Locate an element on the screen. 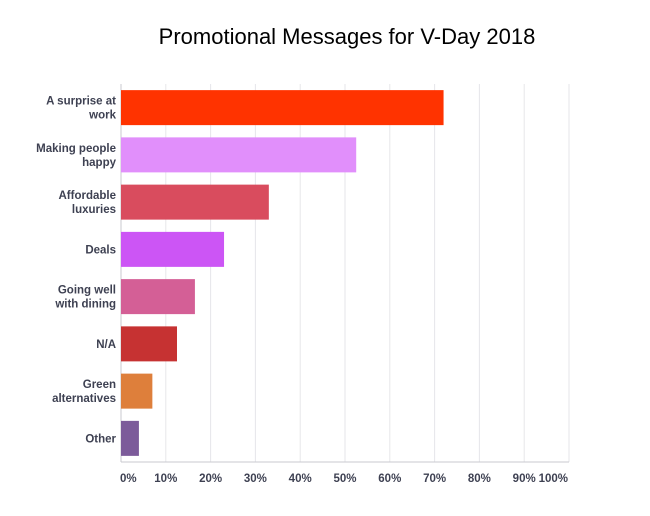  category-label: A surprise at work is located at coordinates (81, 109).